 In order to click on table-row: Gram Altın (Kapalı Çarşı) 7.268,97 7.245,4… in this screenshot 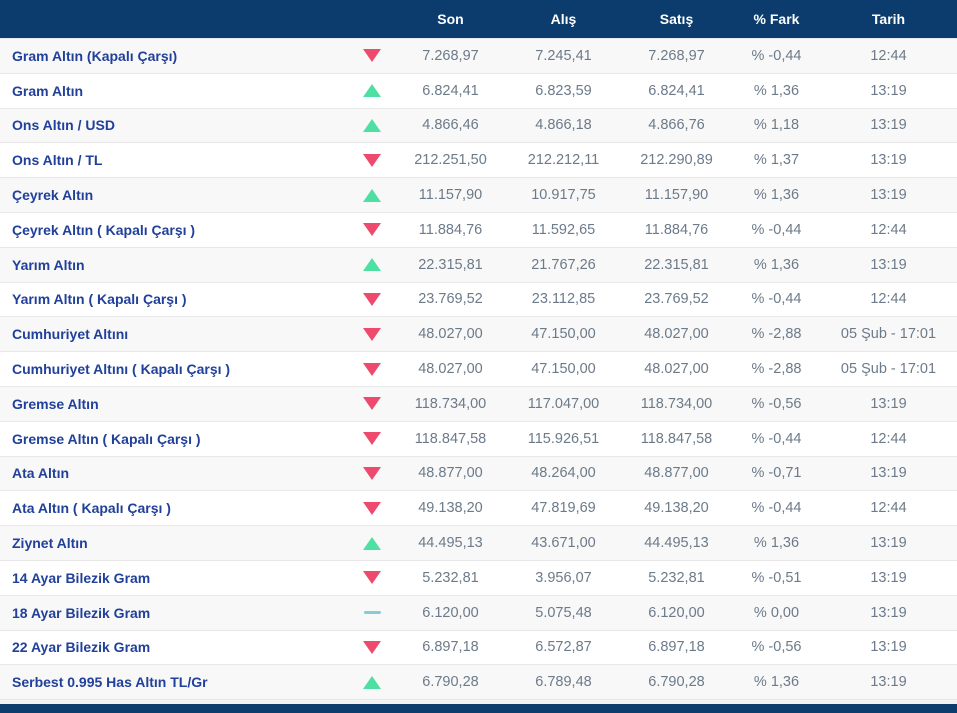, I will do `click(478, 55)`.